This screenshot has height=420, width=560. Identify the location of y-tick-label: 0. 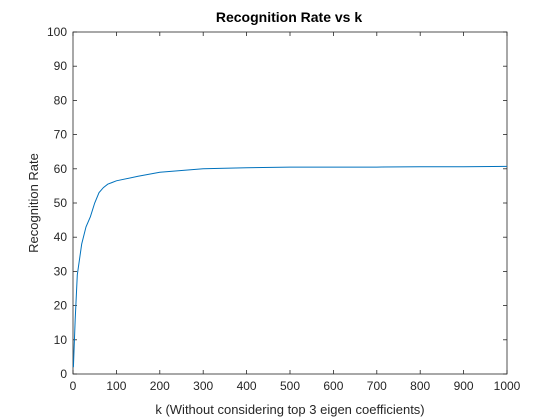
(63, 374).